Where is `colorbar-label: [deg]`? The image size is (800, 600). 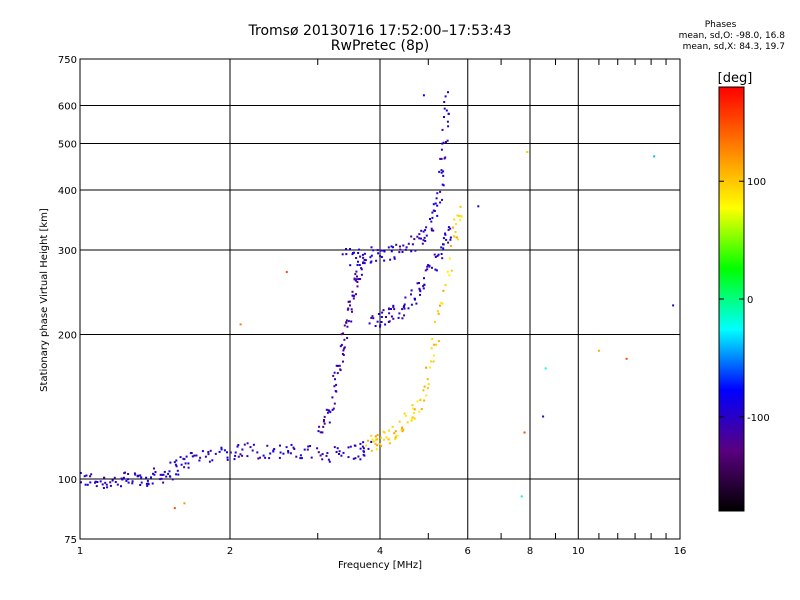
colorbar-label: [deg] is located at coordinates (735, 78).